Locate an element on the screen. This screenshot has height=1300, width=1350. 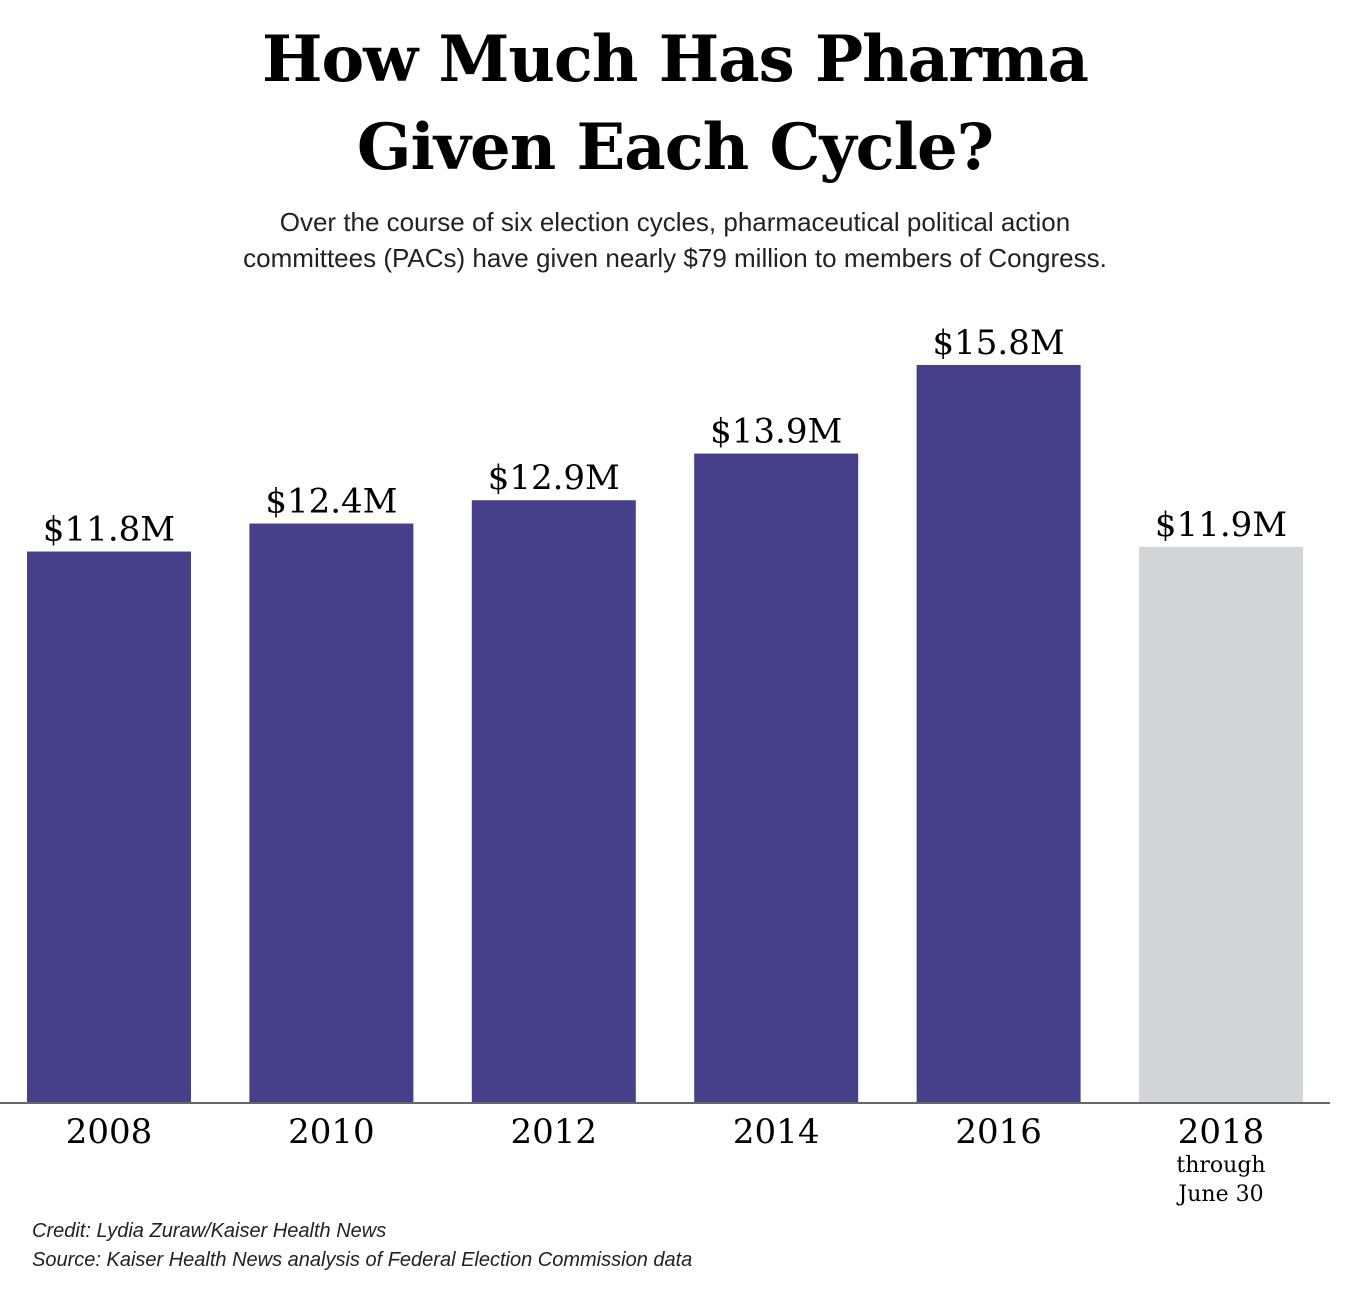
value-label-2008: $11.8M is located at coordinates (109, 530).